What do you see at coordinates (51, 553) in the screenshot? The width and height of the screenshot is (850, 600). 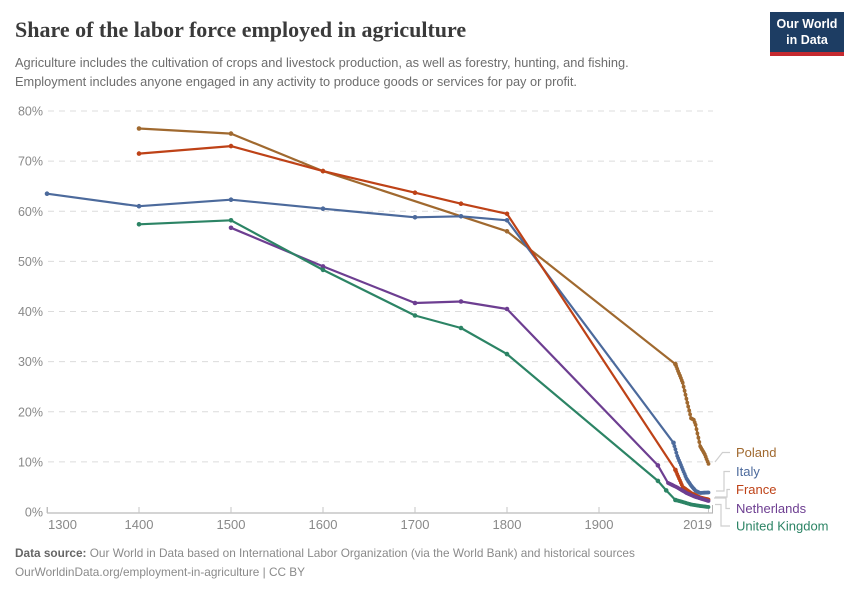 I see `data-source-label: Data source:` at bounding box center [51, 553].